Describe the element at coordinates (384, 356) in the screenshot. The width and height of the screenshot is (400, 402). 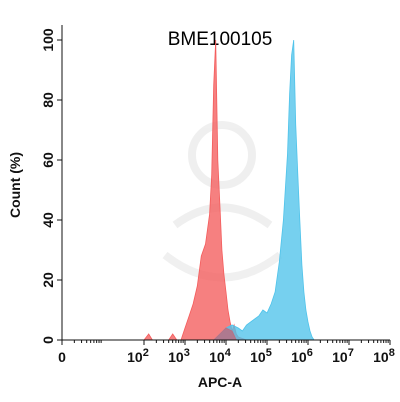
I see `x-tick-label: 10⁸` at that location.